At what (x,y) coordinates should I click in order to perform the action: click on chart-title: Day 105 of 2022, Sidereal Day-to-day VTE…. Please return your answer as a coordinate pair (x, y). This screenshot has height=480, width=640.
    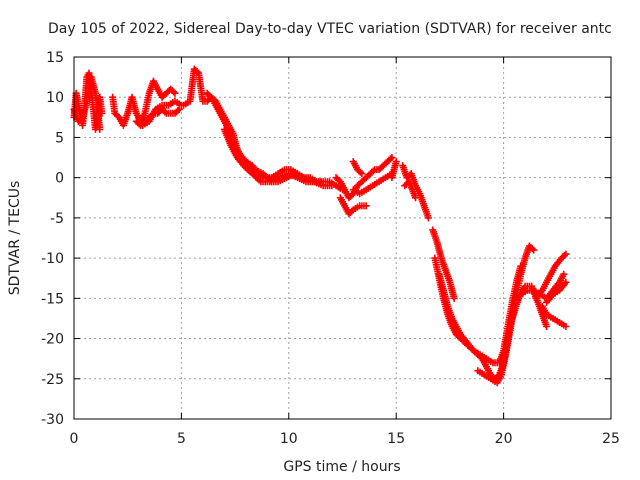
    Looking at the image, I should click on (330, 29).